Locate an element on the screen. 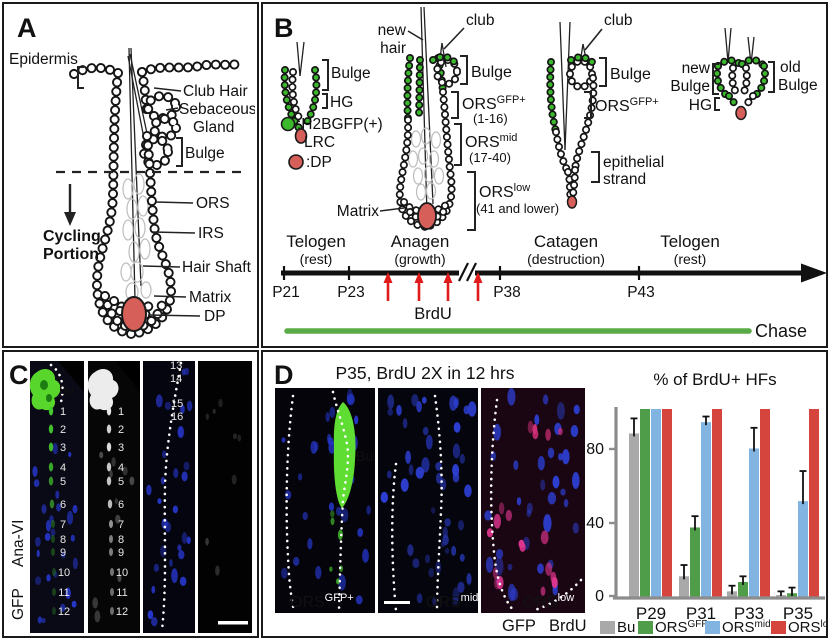 The width and height of the screenshot is (830, 640). xtick-p31: P31 is located at coordinates (701, 613).